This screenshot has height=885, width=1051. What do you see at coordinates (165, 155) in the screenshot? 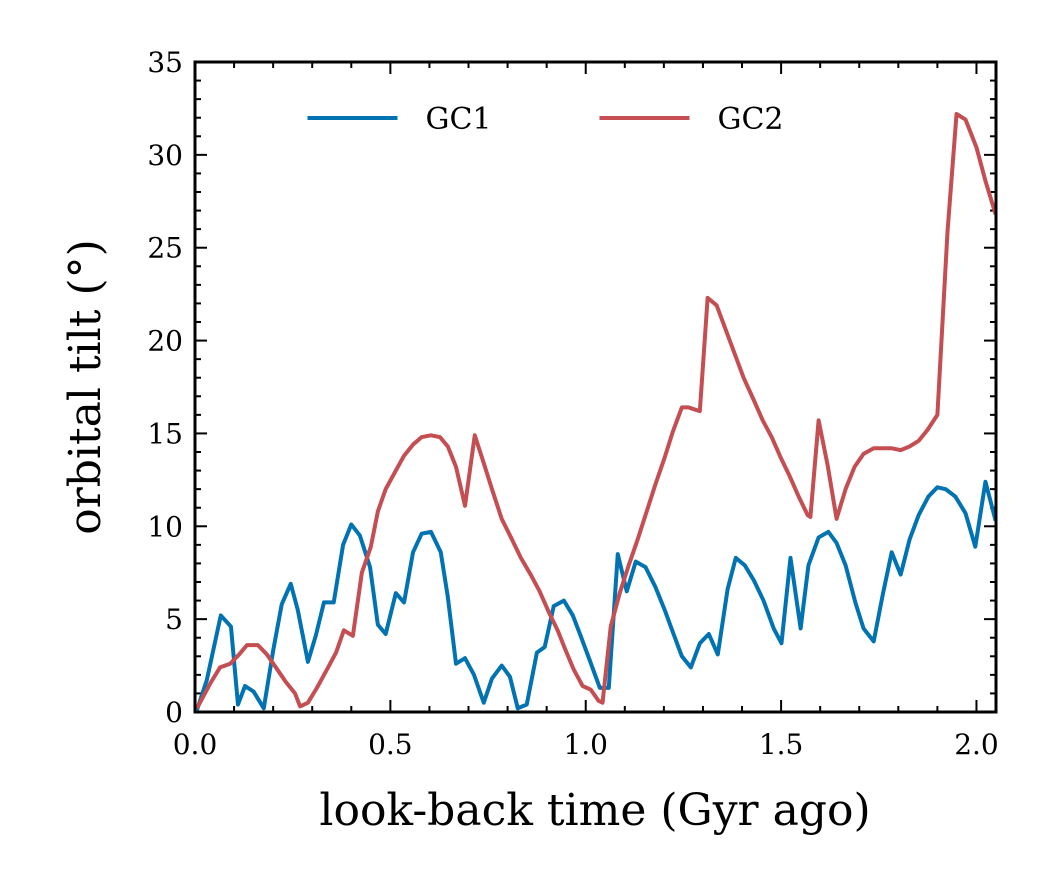
I see `y-tick-label: 30` at bounding box center [165, 155].